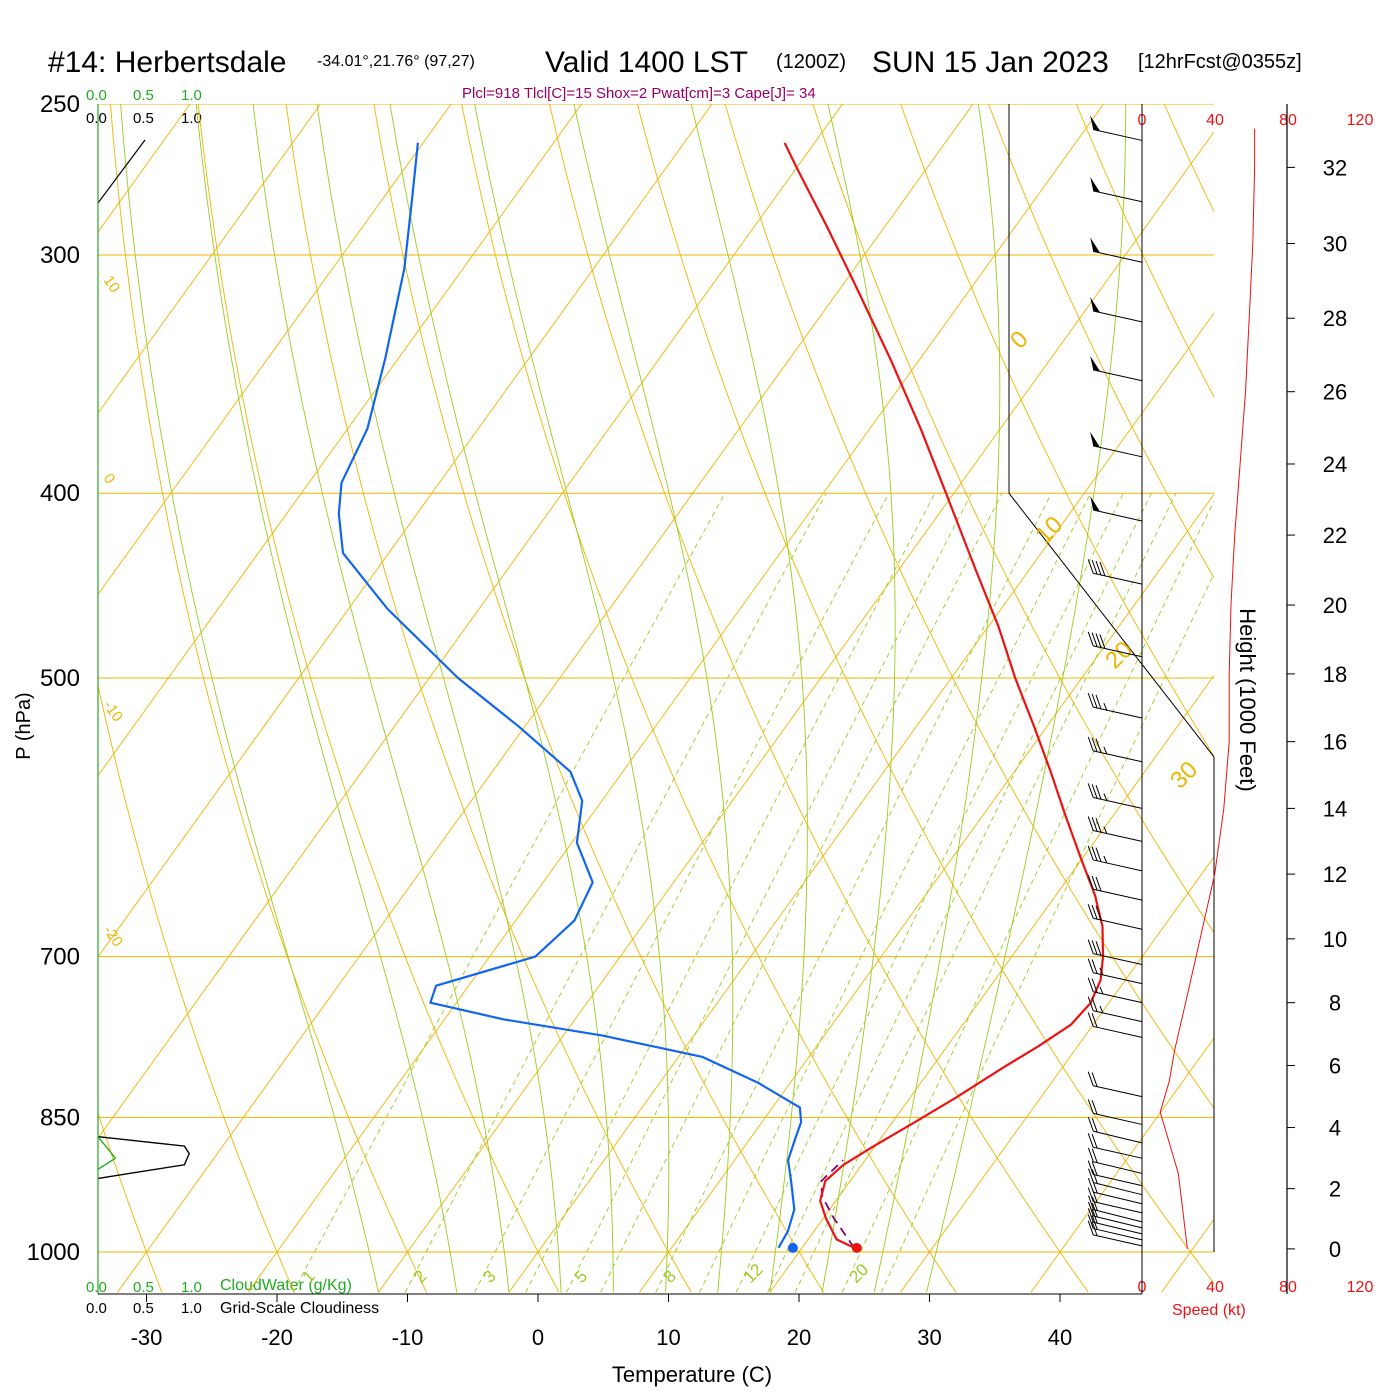 Image resolution: width=1400 pixels, height=1400 pixels. Describe the element at coordinates (191, 118) in the screenshot. I see `cloud-scale-top-tick: 1.0` at that location.